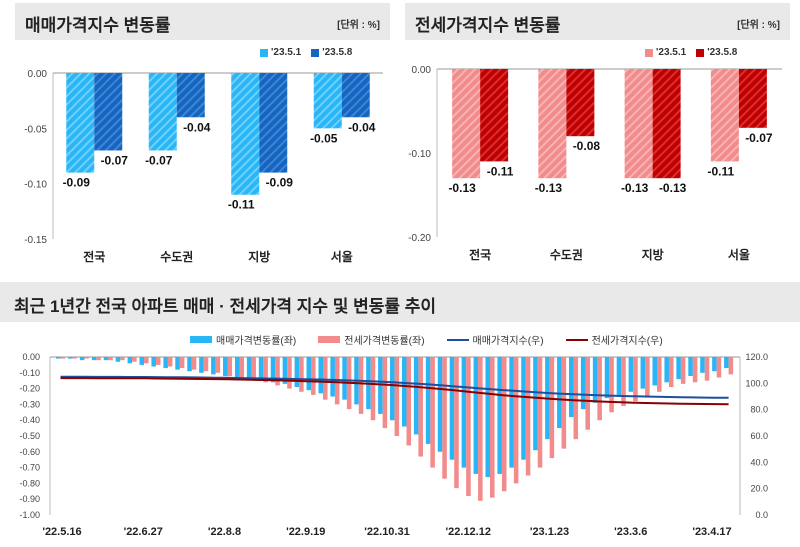  What do you see at coordinates (630, 532) in the screenshot?
I see `x-tick-label: '23.3.6` at bounding box center [630, 532].